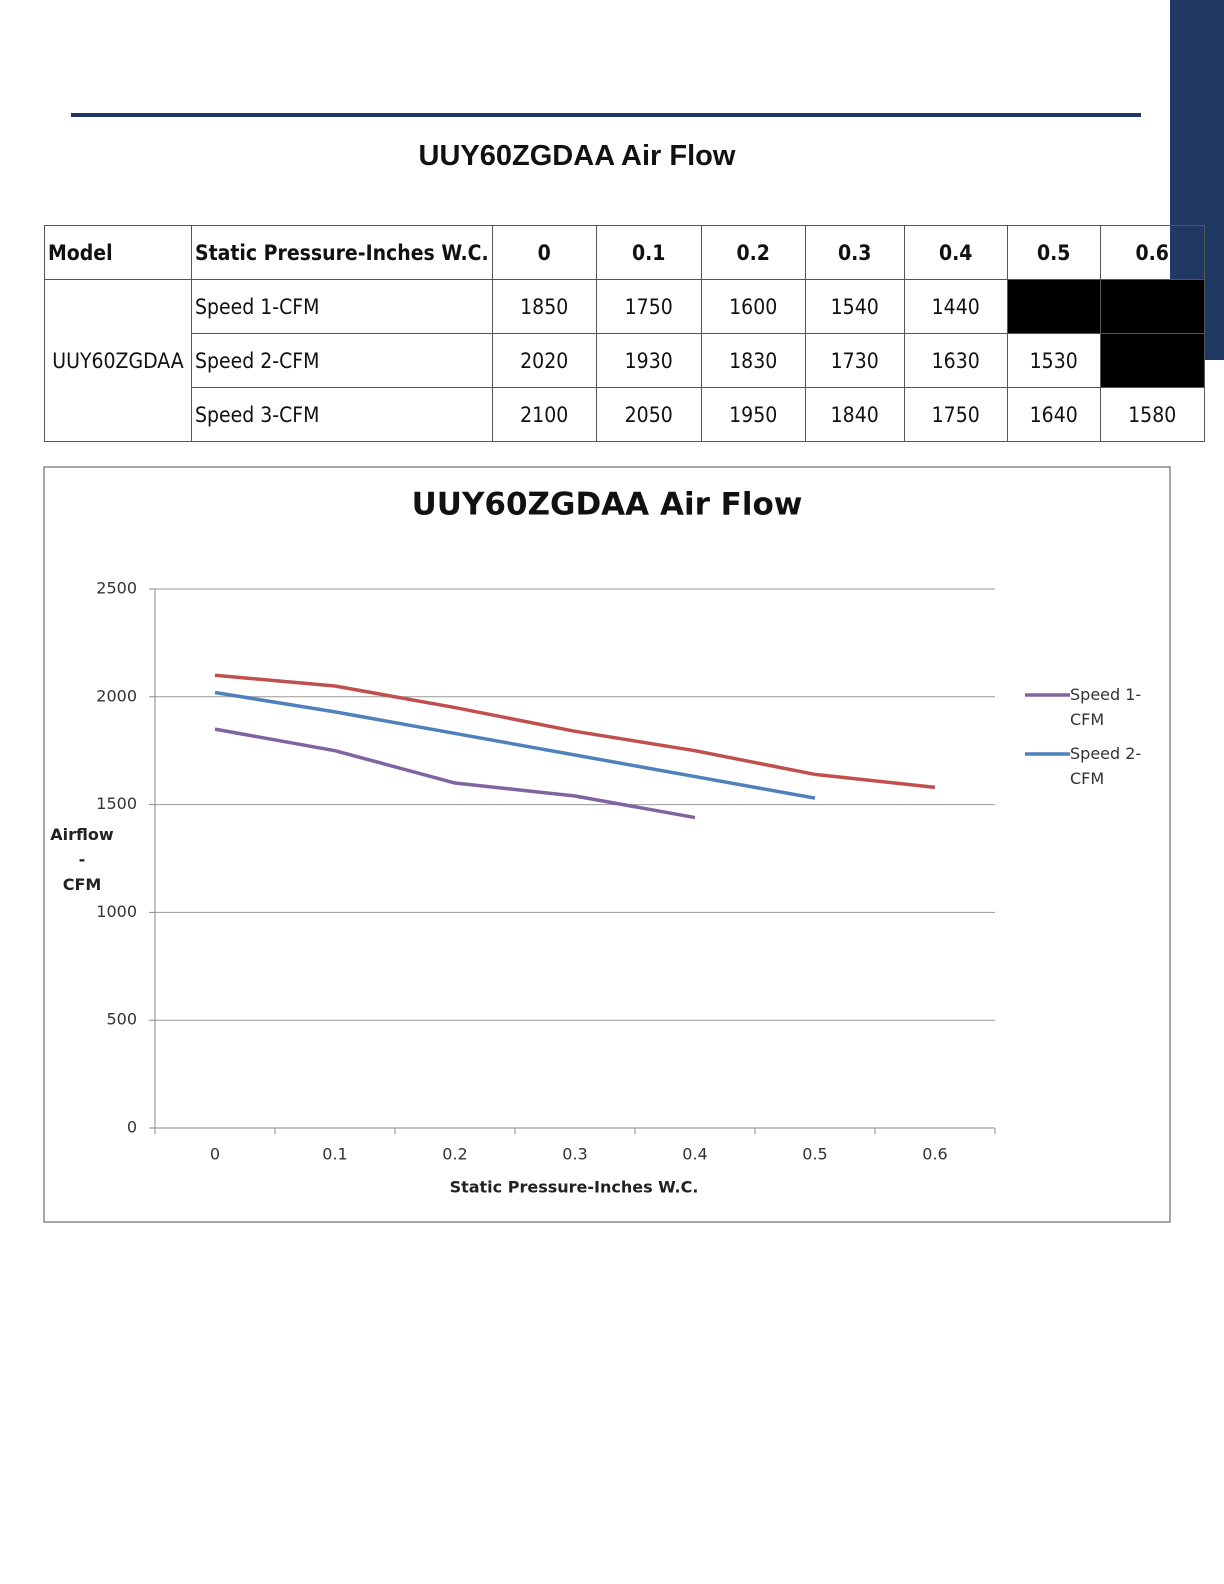 The height and width of the screenshot is (1584, 1224). Describe the element at coordinates (753, 306) in the screenshot. I see `value-cell: 1600` at that location.